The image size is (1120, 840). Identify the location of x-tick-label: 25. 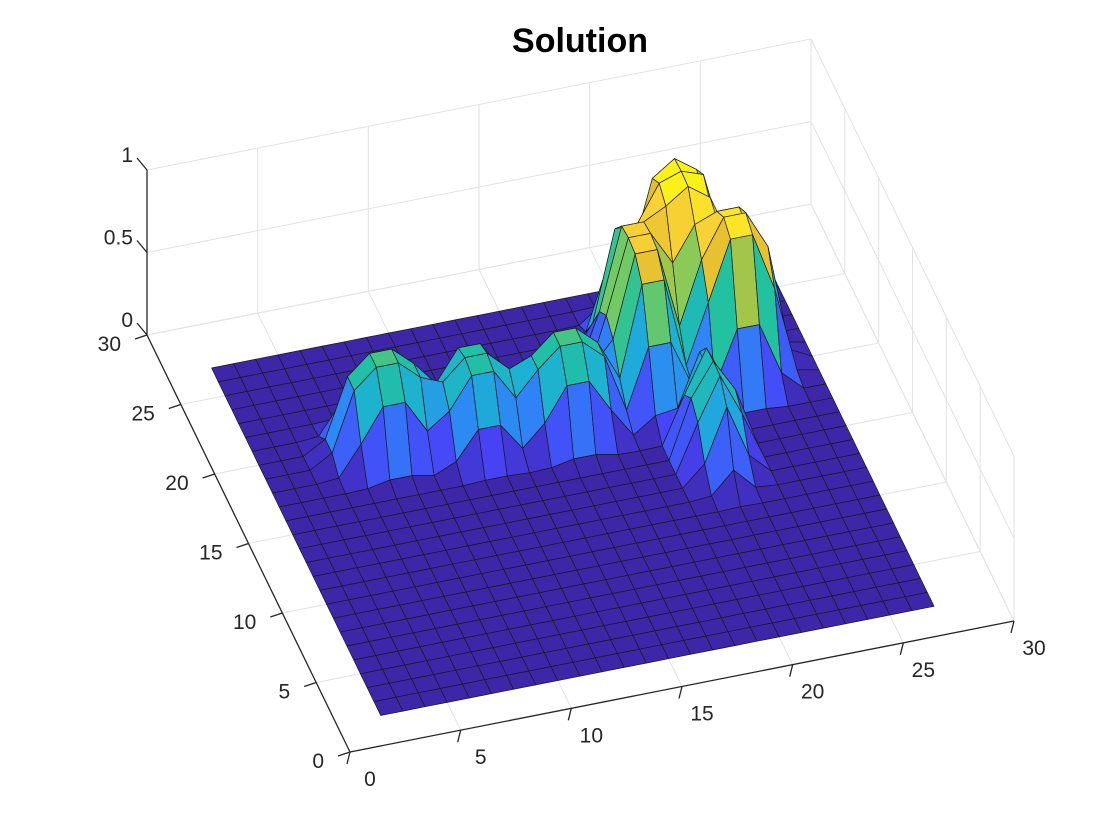
(923, 670).